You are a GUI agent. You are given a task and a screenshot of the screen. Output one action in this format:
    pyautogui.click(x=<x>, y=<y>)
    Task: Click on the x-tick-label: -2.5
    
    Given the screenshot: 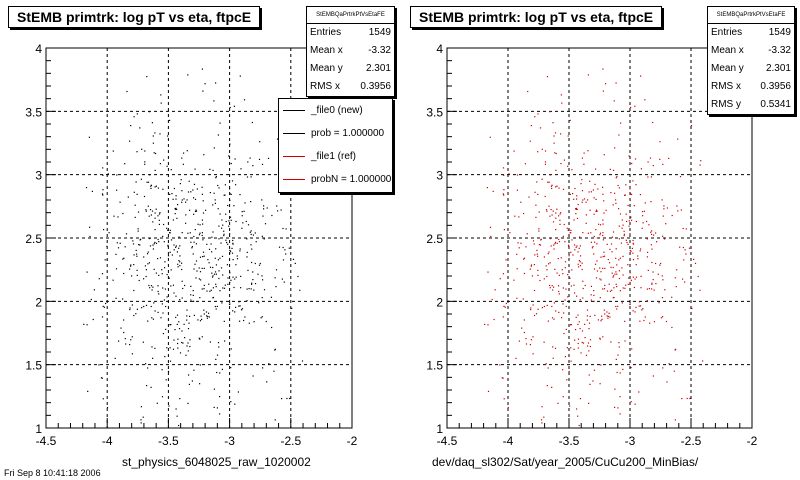 What is the action you would take?
    pyautogui.click(x=290, y=441)
    